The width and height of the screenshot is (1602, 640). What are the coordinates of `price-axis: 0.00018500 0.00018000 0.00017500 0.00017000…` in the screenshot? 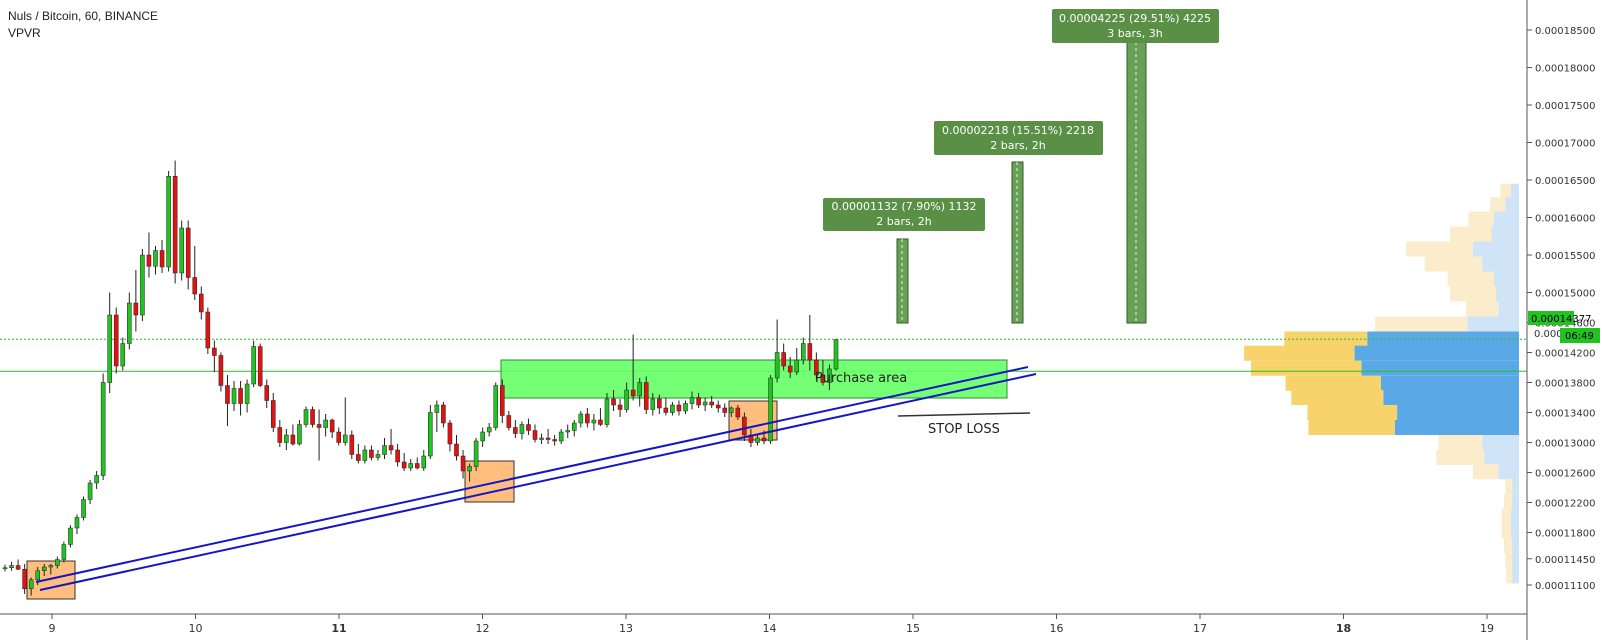 It's located at (1561, 309).